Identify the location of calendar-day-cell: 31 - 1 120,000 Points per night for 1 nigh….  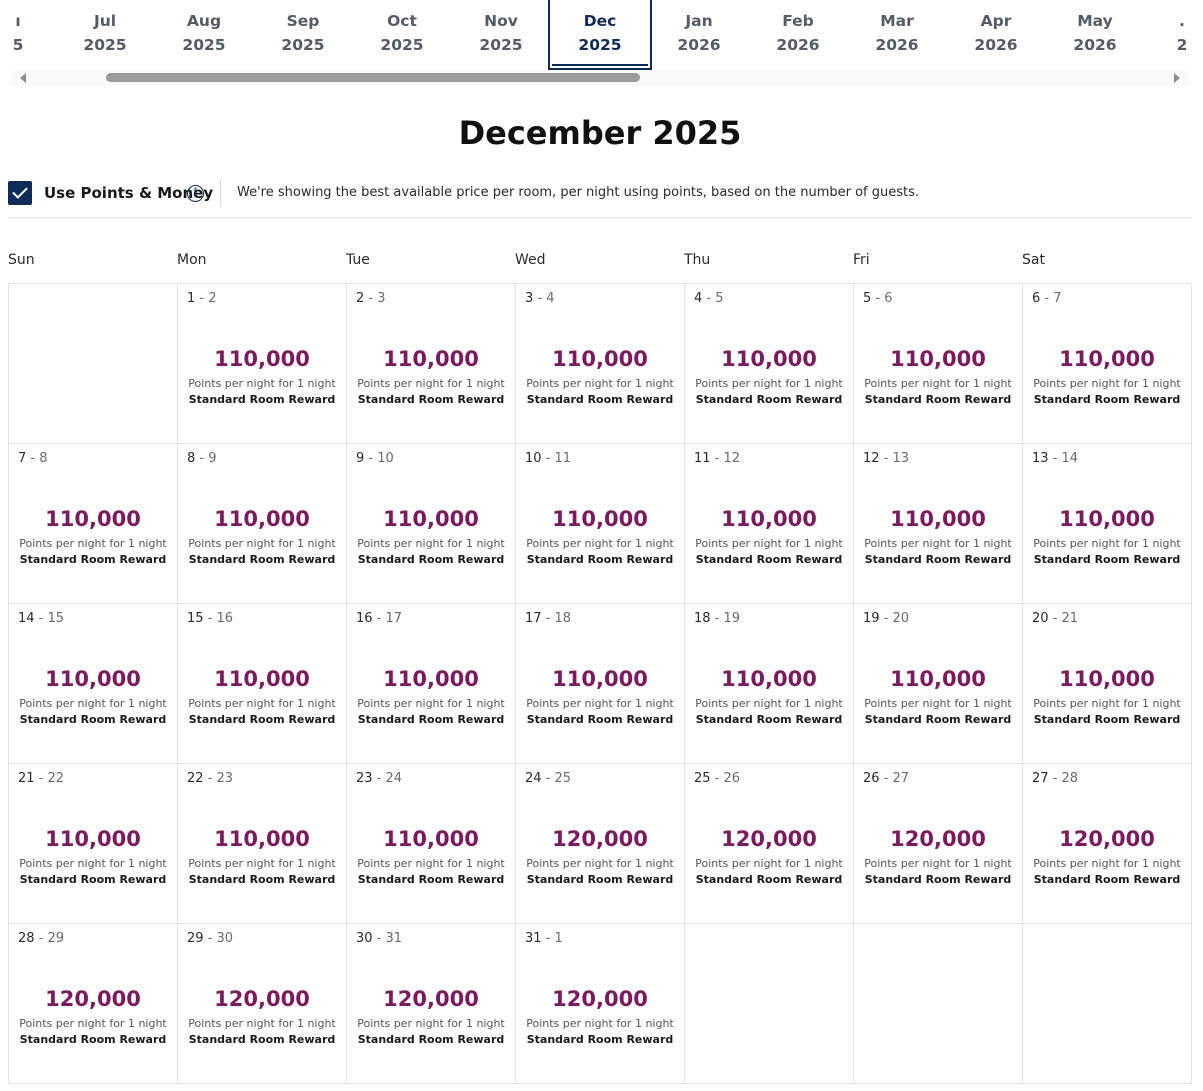
(600, 1004).